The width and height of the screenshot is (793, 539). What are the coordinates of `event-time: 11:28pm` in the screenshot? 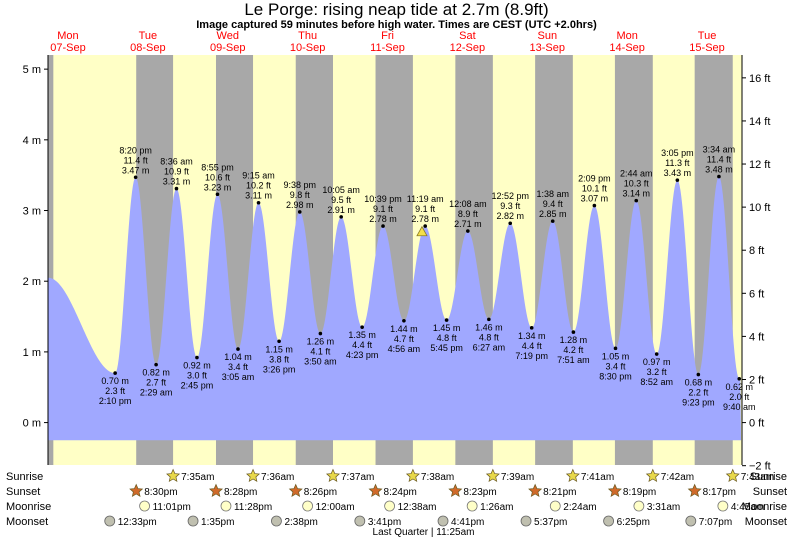 It's located at (253, 507).